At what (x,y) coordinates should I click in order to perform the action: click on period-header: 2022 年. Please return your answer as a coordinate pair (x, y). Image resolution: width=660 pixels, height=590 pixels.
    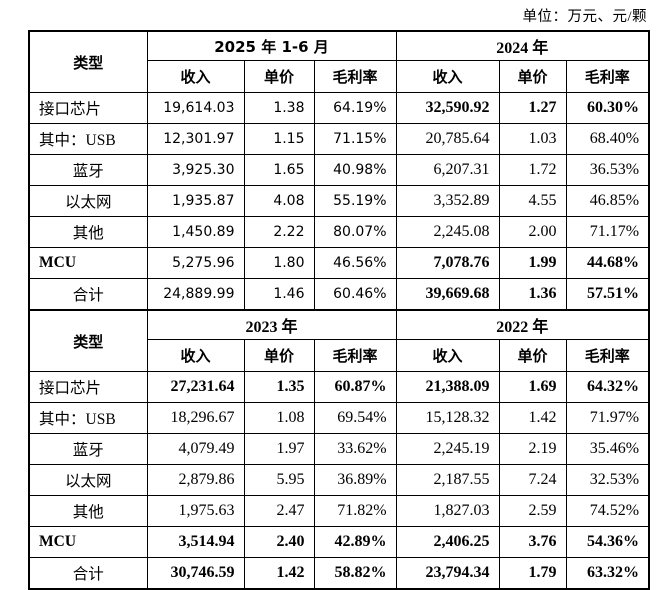
    Looking at the image, I should click on (522, 324).